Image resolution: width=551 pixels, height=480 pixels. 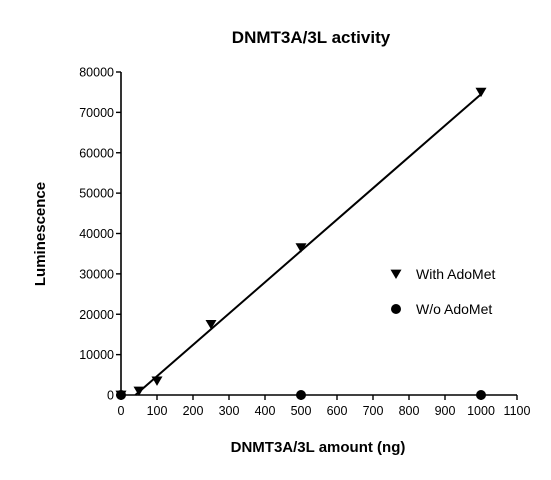 I want to click on x-tick-label: 500, so click(x=301, y=411).